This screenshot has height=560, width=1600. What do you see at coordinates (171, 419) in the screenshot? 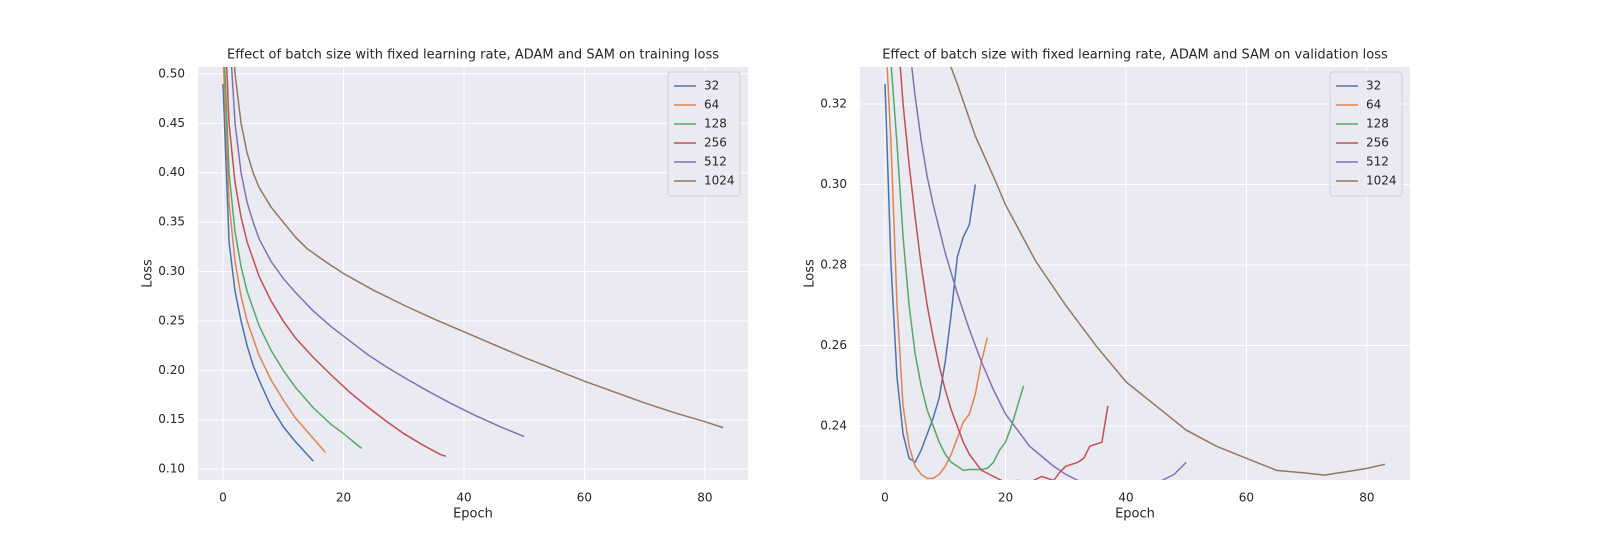
I see `y-tick-label: 0.15` at bounding box center [171, 419].